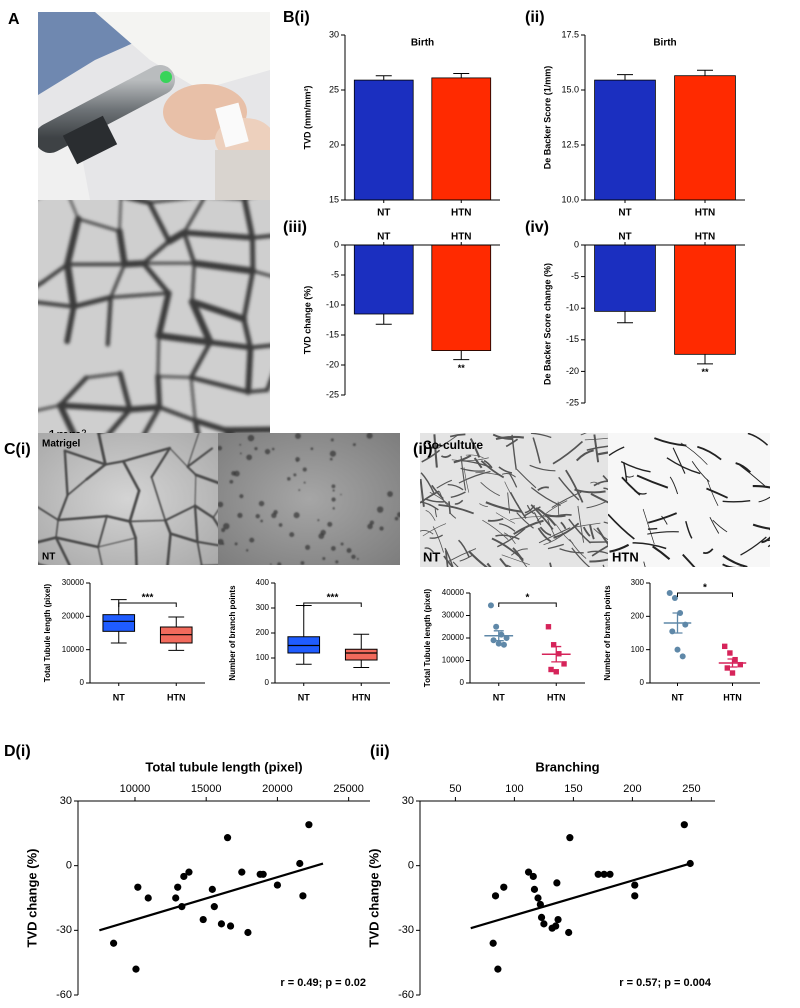 The width and height of the screenshot is (800, 1008). I want to click on y-axis-label: TVD change (%), so click(31, 898).